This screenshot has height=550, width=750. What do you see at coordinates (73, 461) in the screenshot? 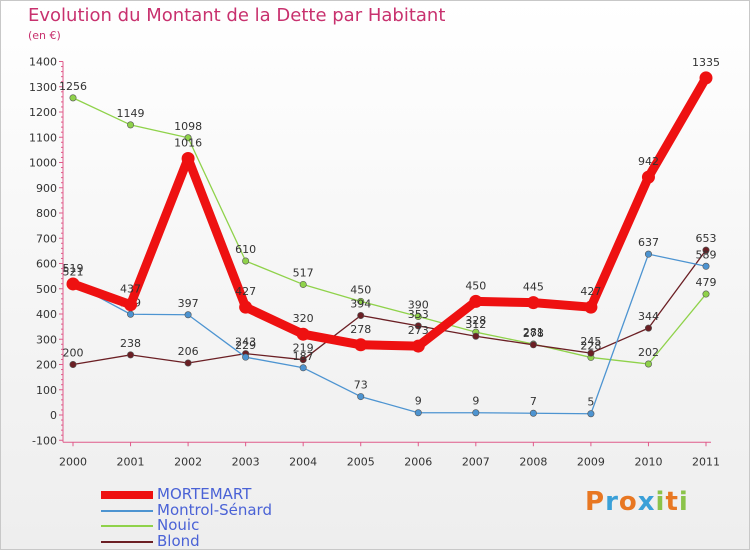
I see `x-tick-label: 2000` at bounding box center [73, 461].